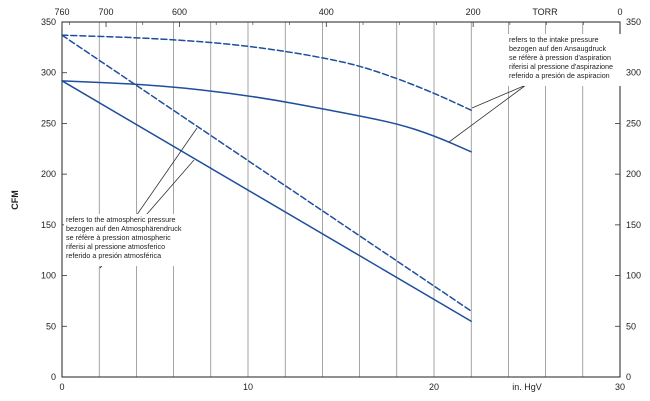 Image resolution: width=650 pixels, height=401 pixels. What do you see at coordinates (115, 246) in the screenshot?
I see `atmospheric-annotation-line: riferisi al pressione atmosferico` at bounding box center [115, 246].